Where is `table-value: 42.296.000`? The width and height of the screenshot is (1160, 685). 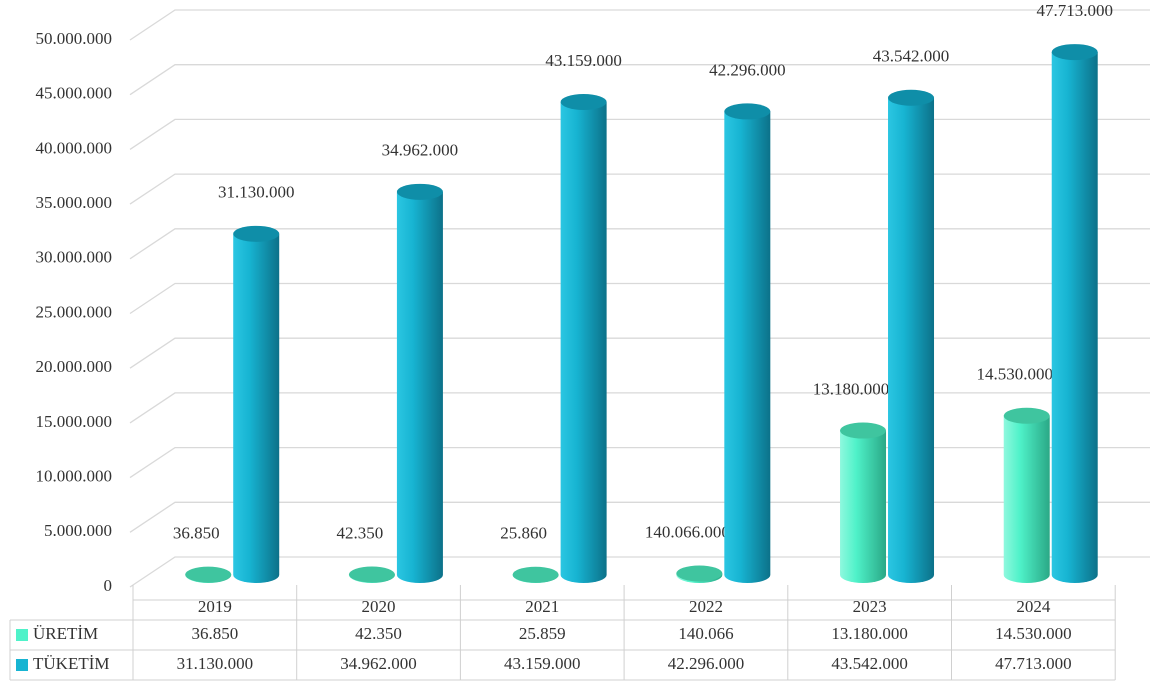
table-value: 42.296.000 is located at coordinates (706, 663).